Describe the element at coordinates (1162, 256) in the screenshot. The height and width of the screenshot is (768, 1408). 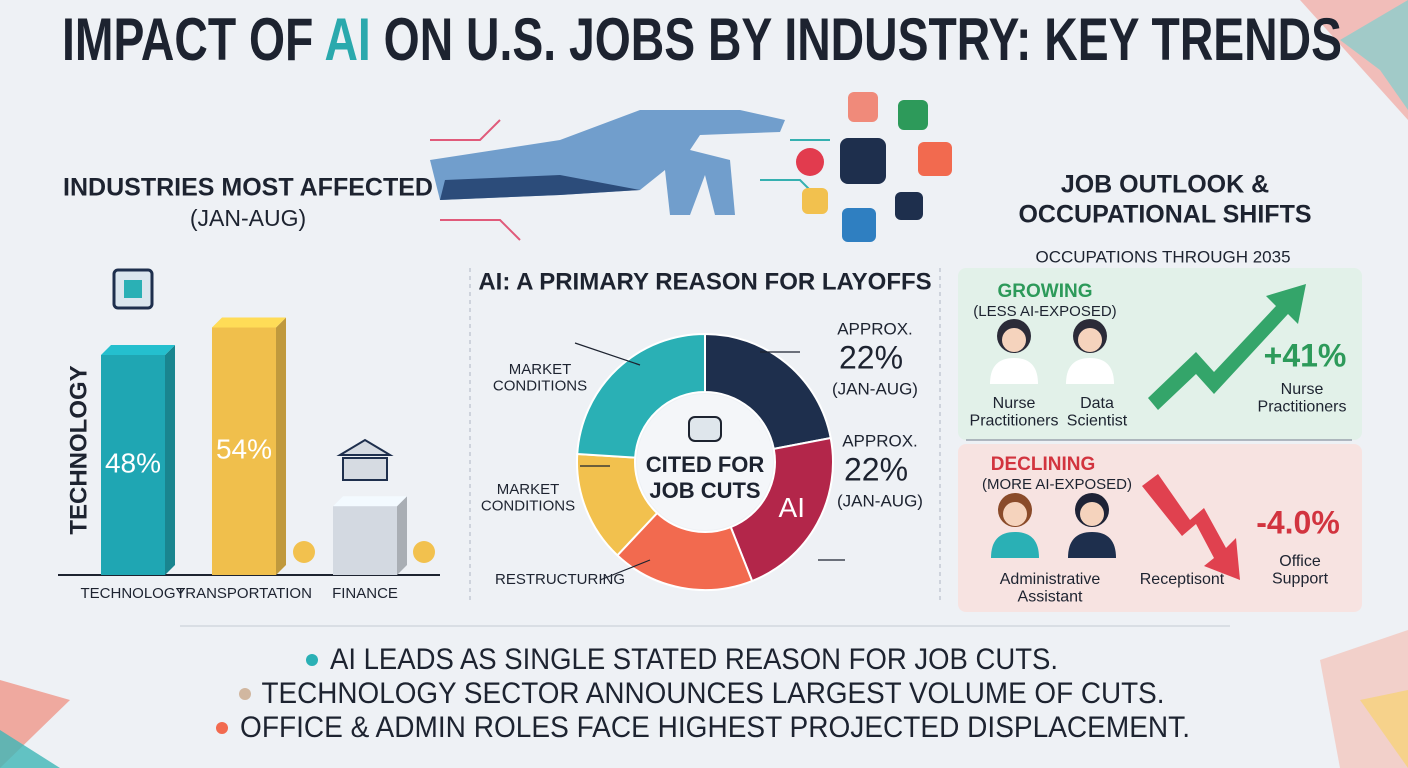
I see `panel-subtitle: OCCUPATIONS THROUGH 2035` at that location.